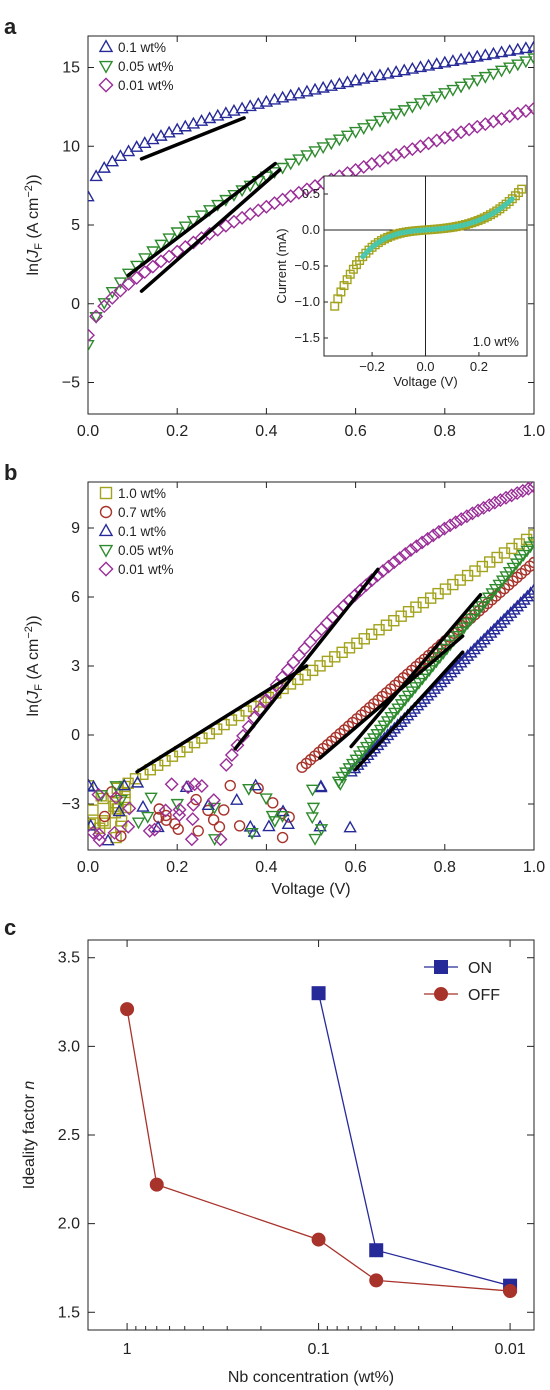 This screenshot has width=550, height=1390. Describe the element at coordinates (33, 254) in the screenshot. I see `panel-a-ylabel-part: J` at that location.